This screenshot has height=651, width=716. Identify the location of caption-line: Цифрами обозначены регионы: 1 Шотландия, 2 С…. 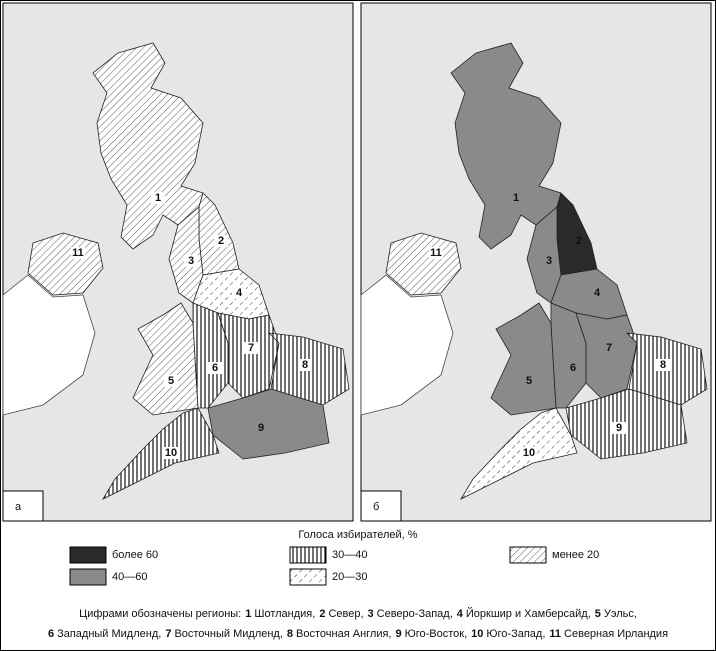
(358, 613).